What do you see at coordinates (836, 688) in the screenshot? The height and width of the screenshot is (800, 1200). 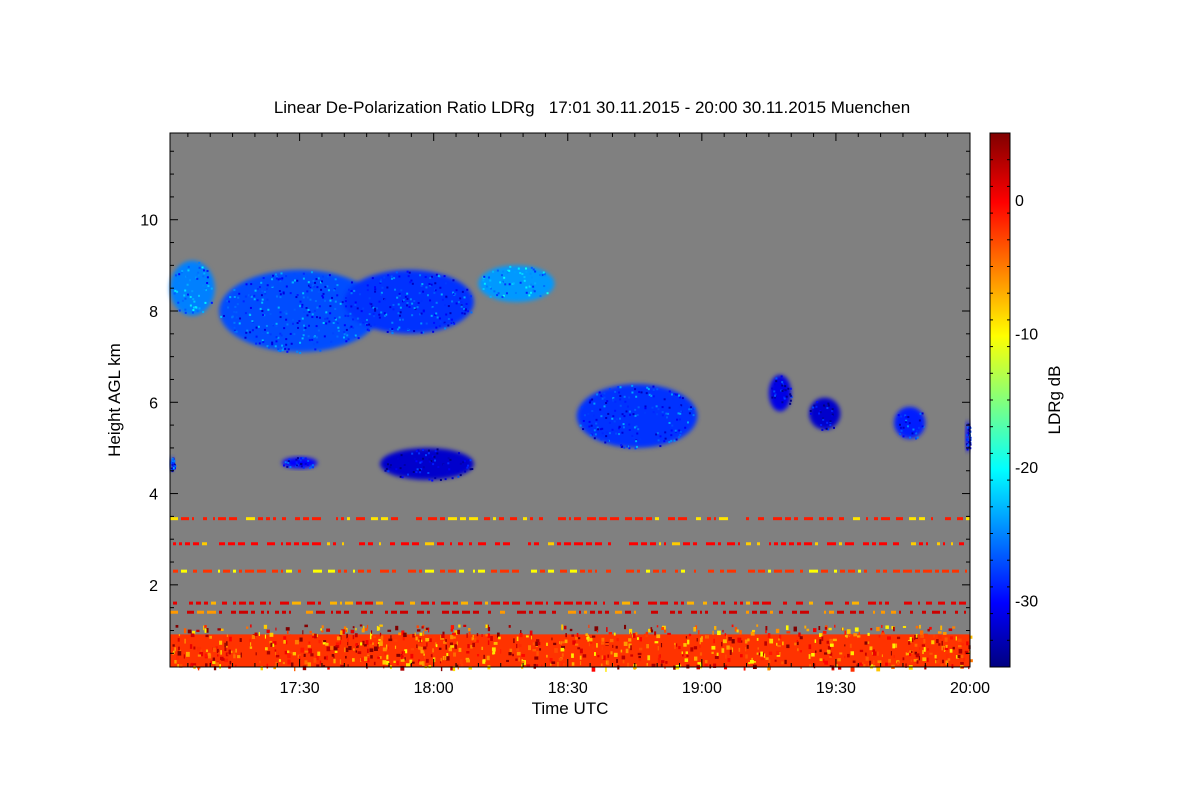 I see `x-tick-label: 19:30` at bounding box center [836, 688].